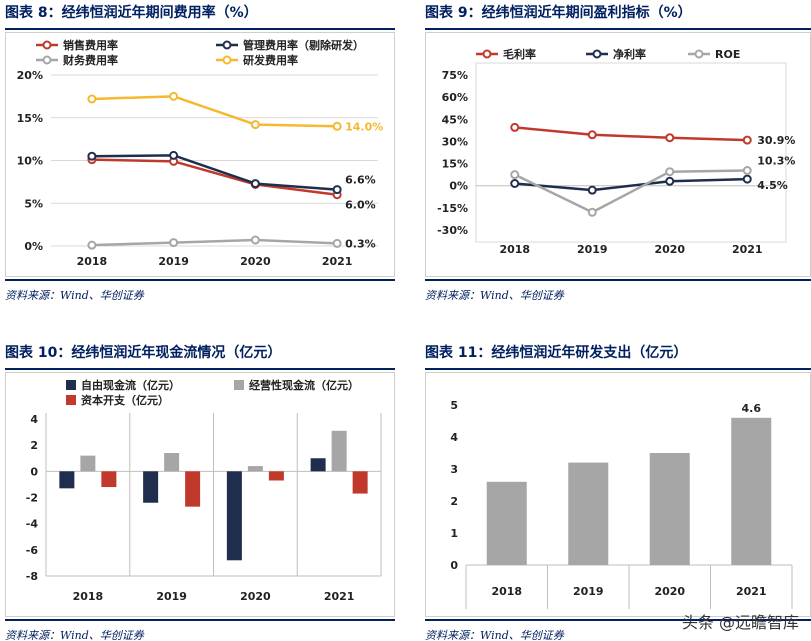 The width and height of the screenshot is (811, 641). I want to click on data-label: 0.3%, so click(360, 243).